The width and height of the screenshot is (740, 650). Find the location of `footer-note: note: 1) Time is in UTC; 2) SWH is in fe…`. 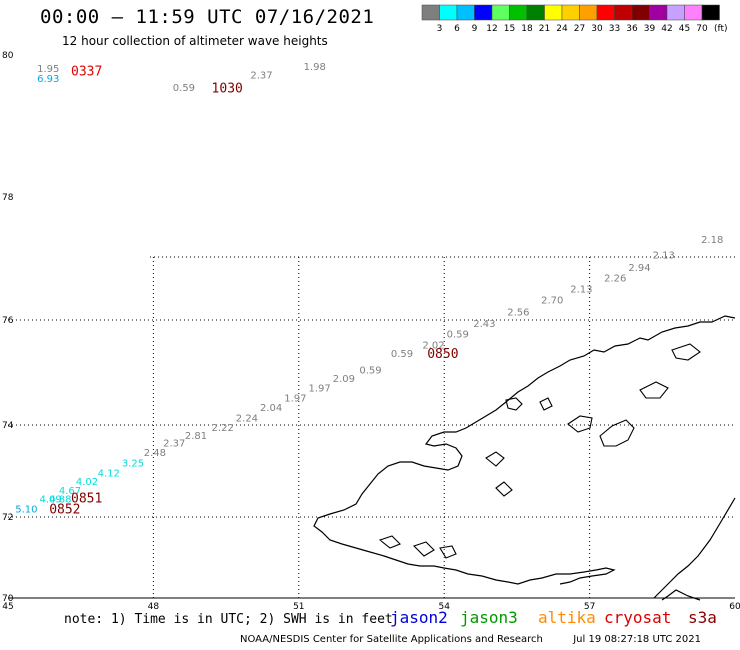

footer-note: note: 1) Time is in UTC; 2) SWH is in fe… is located at coordinates (228, 619).